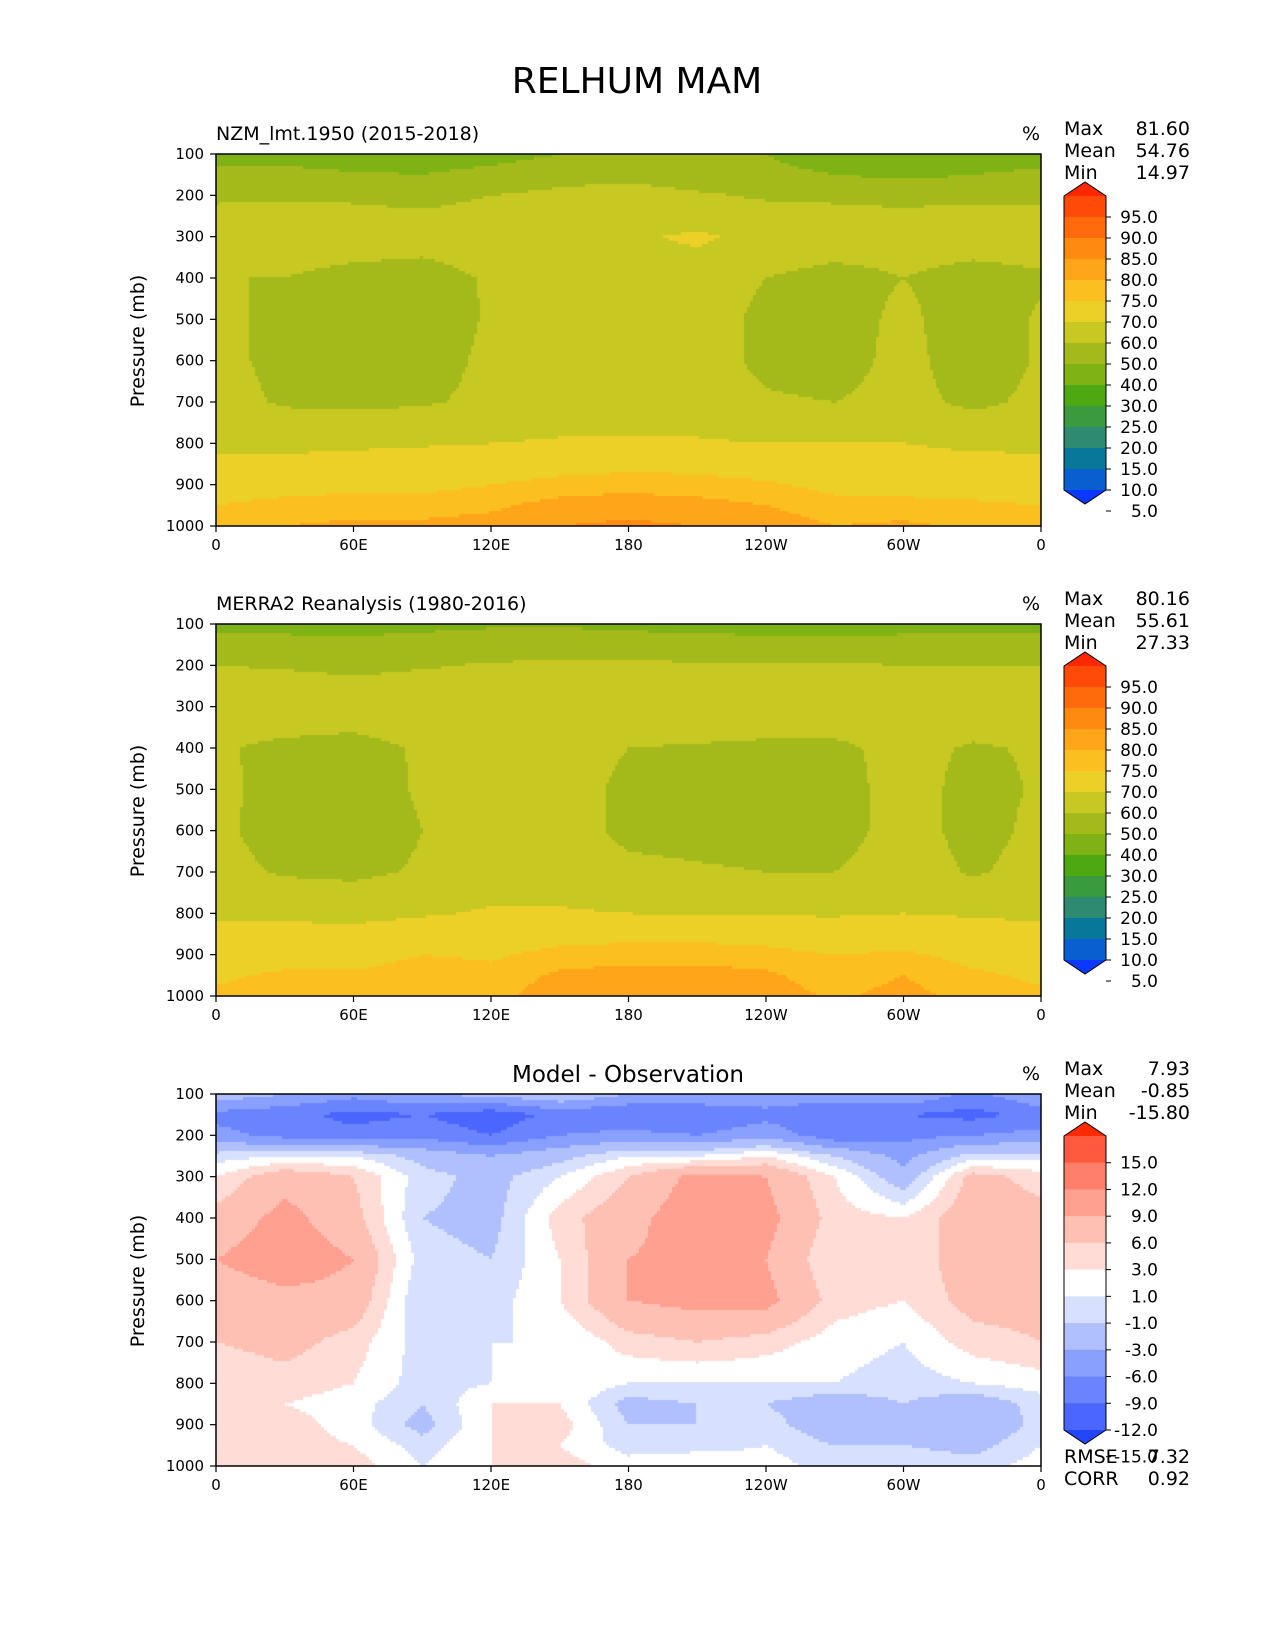 This screenshot has width=1275, height=1650. I want to click on colorbar-label: -3.0, so click(1141, 1351).